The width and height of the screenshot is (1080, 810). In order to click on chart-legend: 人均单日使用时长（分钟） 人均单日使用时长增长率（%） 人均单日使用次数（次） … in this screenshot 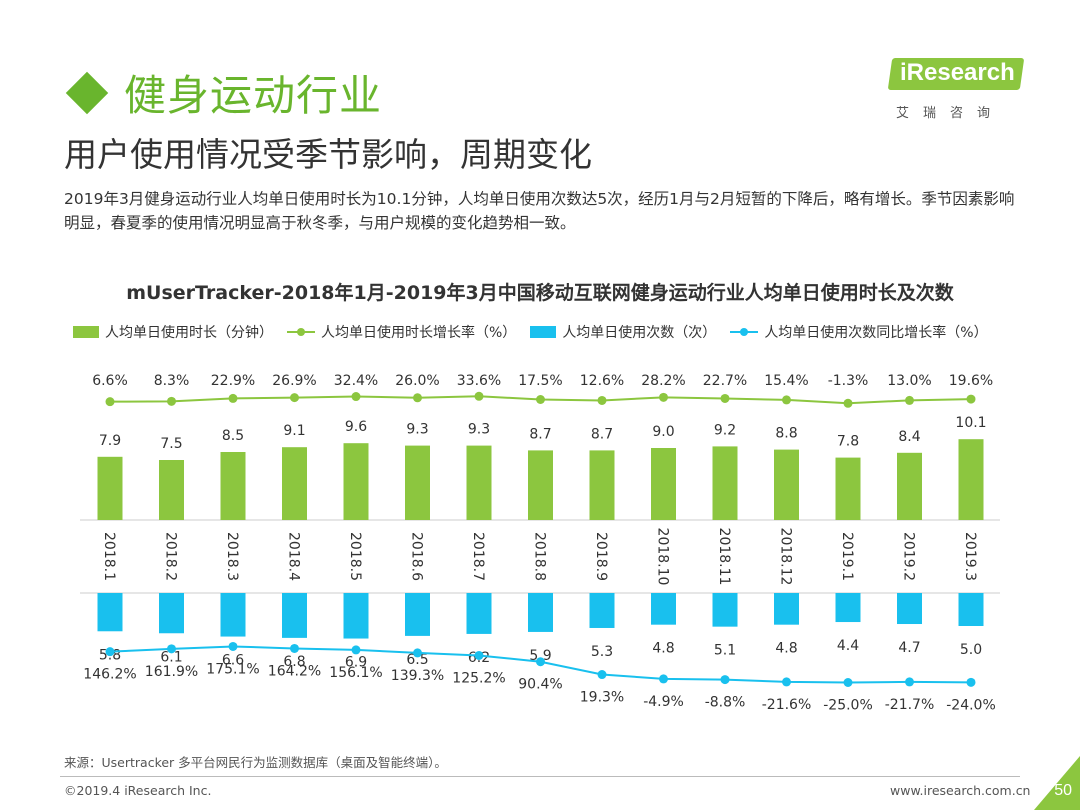, I will do `click(537, 332)`.